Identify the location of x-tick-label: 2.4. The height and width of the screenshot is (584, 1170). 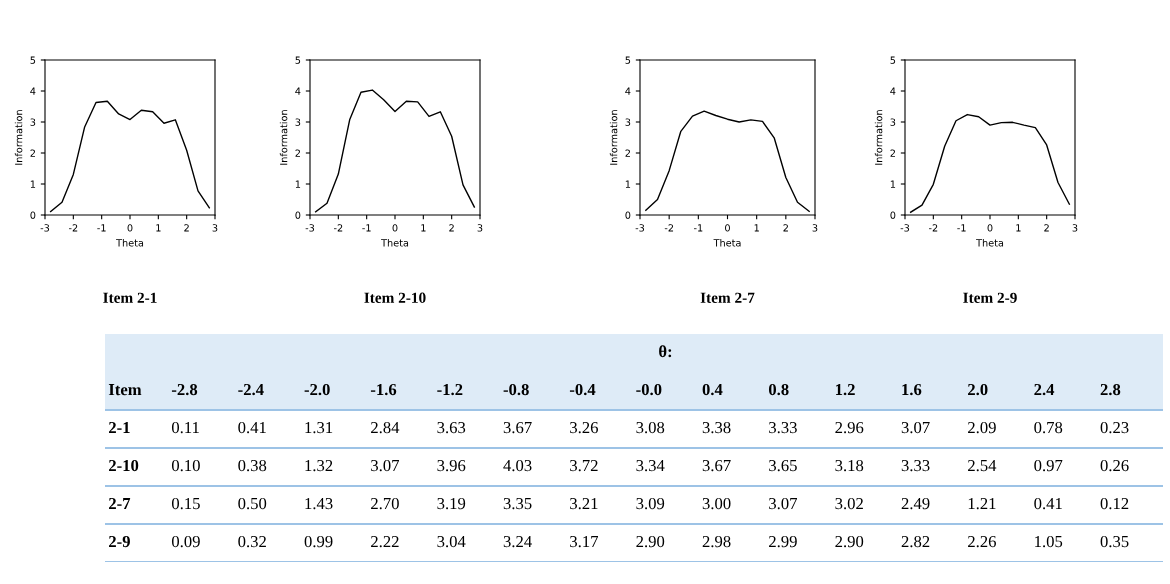
(1044, 389).